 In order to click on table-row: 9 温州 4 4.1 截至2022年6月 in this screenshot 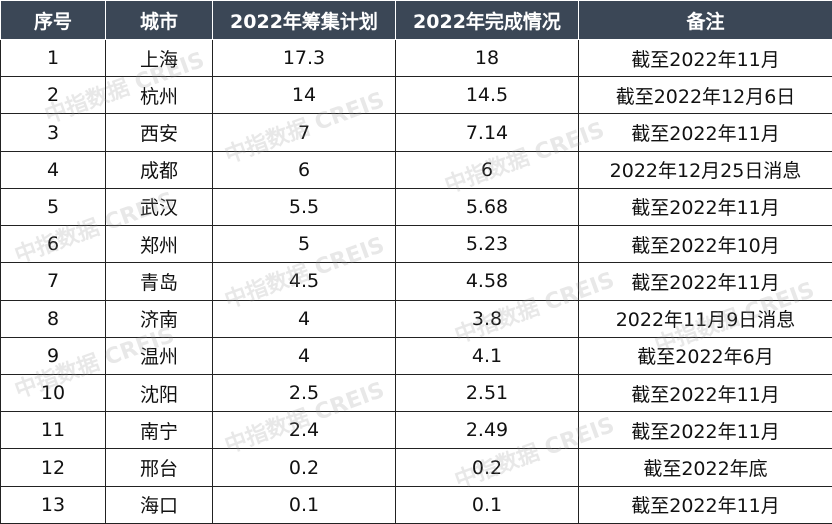, I will do `click(416, 355)`.